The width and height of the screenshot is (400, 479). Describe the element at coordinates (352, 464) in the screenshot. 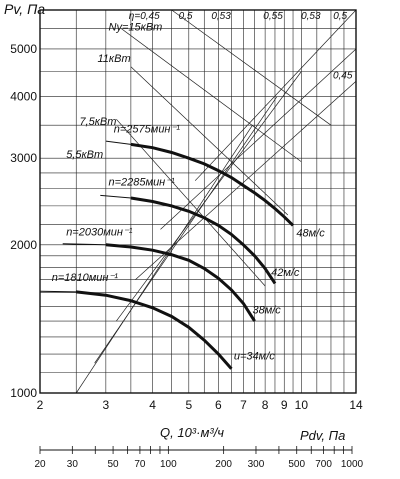

I see `pdv-tick-label: 1000` at that location.